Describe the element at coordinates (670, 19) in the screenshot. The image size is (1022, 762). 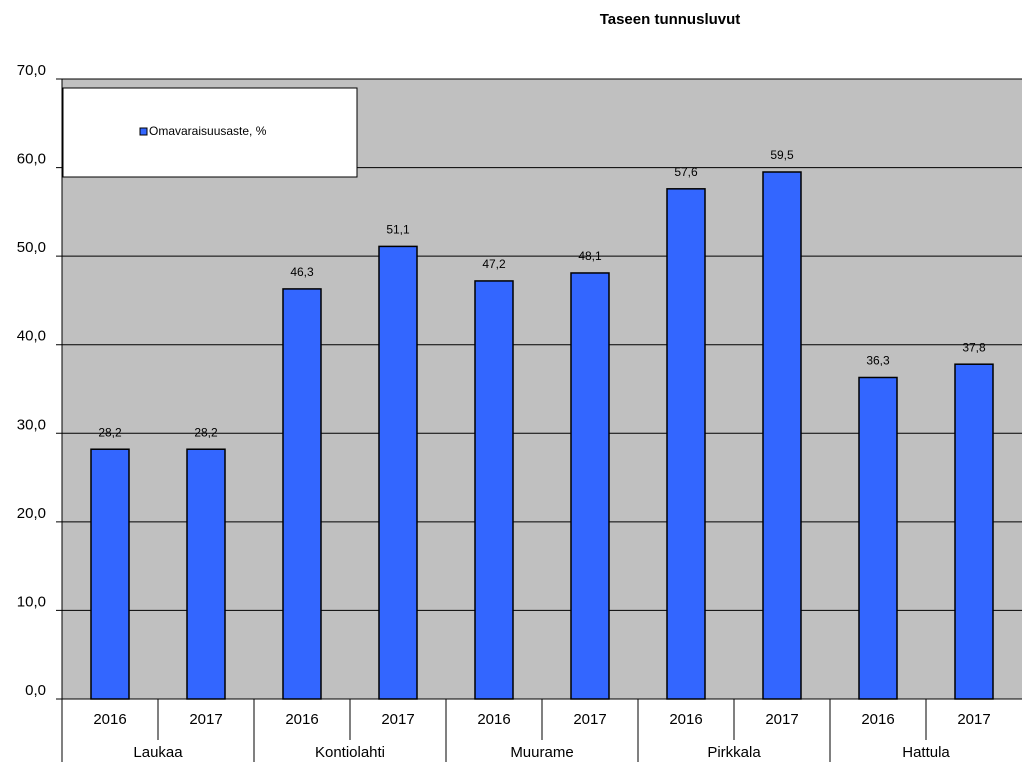
I see `chart-title: Taseen tunnusluvut` at that location.